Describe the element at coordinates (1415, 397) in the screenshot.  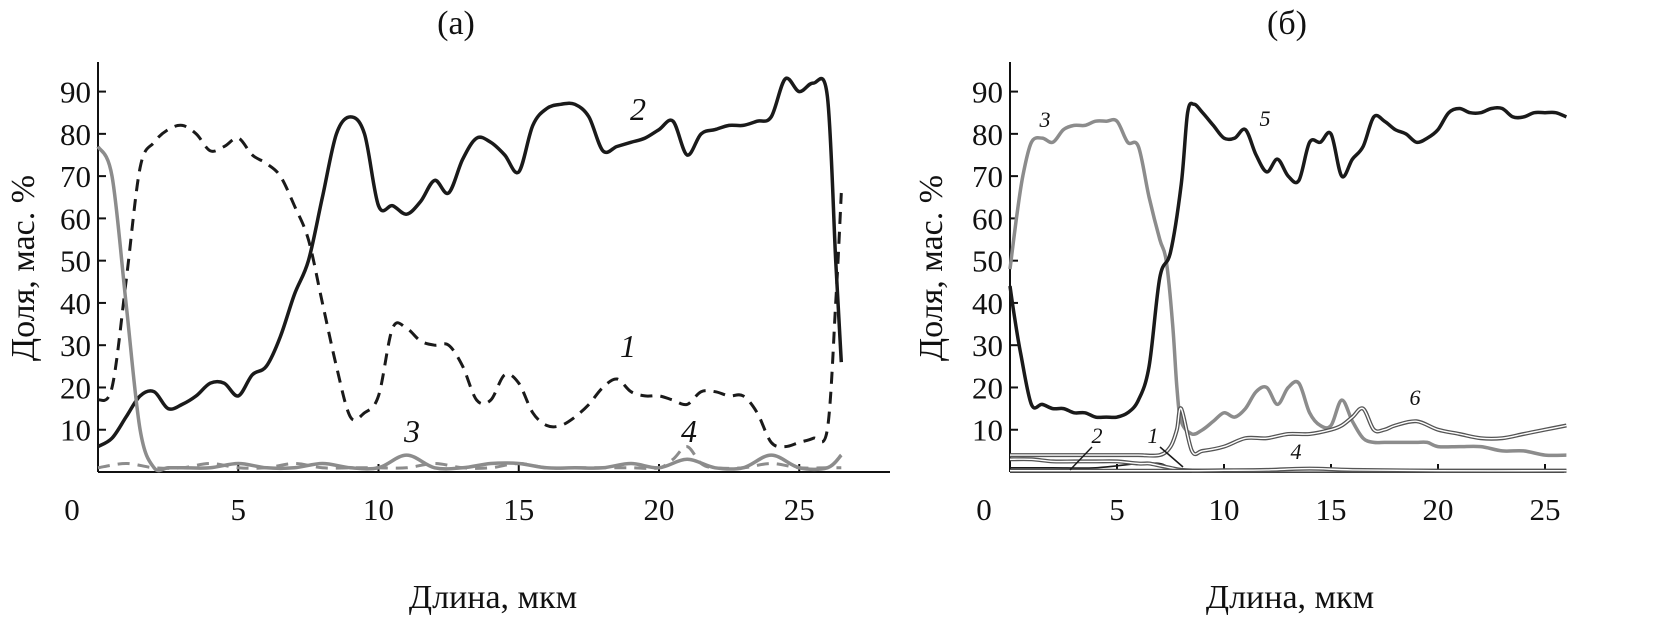
I see `panel-b-curve-label-6: 6` at that location.